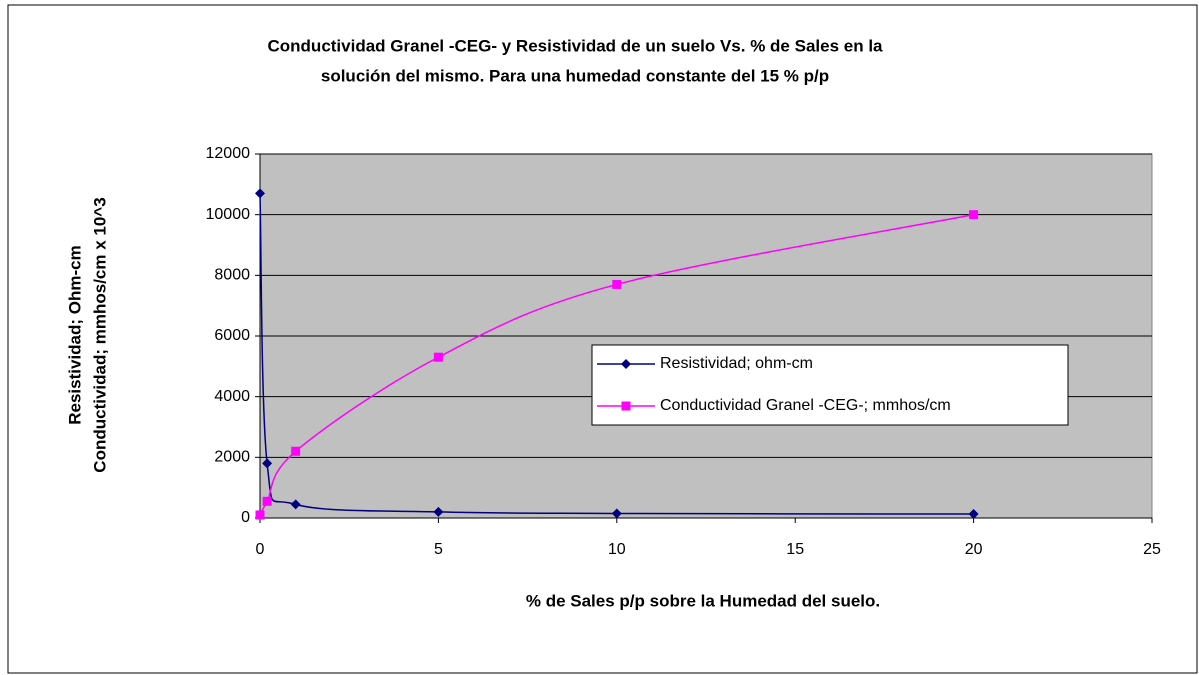  What do you see at coordinates (232, 396) in the screenshot?
I see `y-tick-label: 4000` at bounding box center [232, 396].